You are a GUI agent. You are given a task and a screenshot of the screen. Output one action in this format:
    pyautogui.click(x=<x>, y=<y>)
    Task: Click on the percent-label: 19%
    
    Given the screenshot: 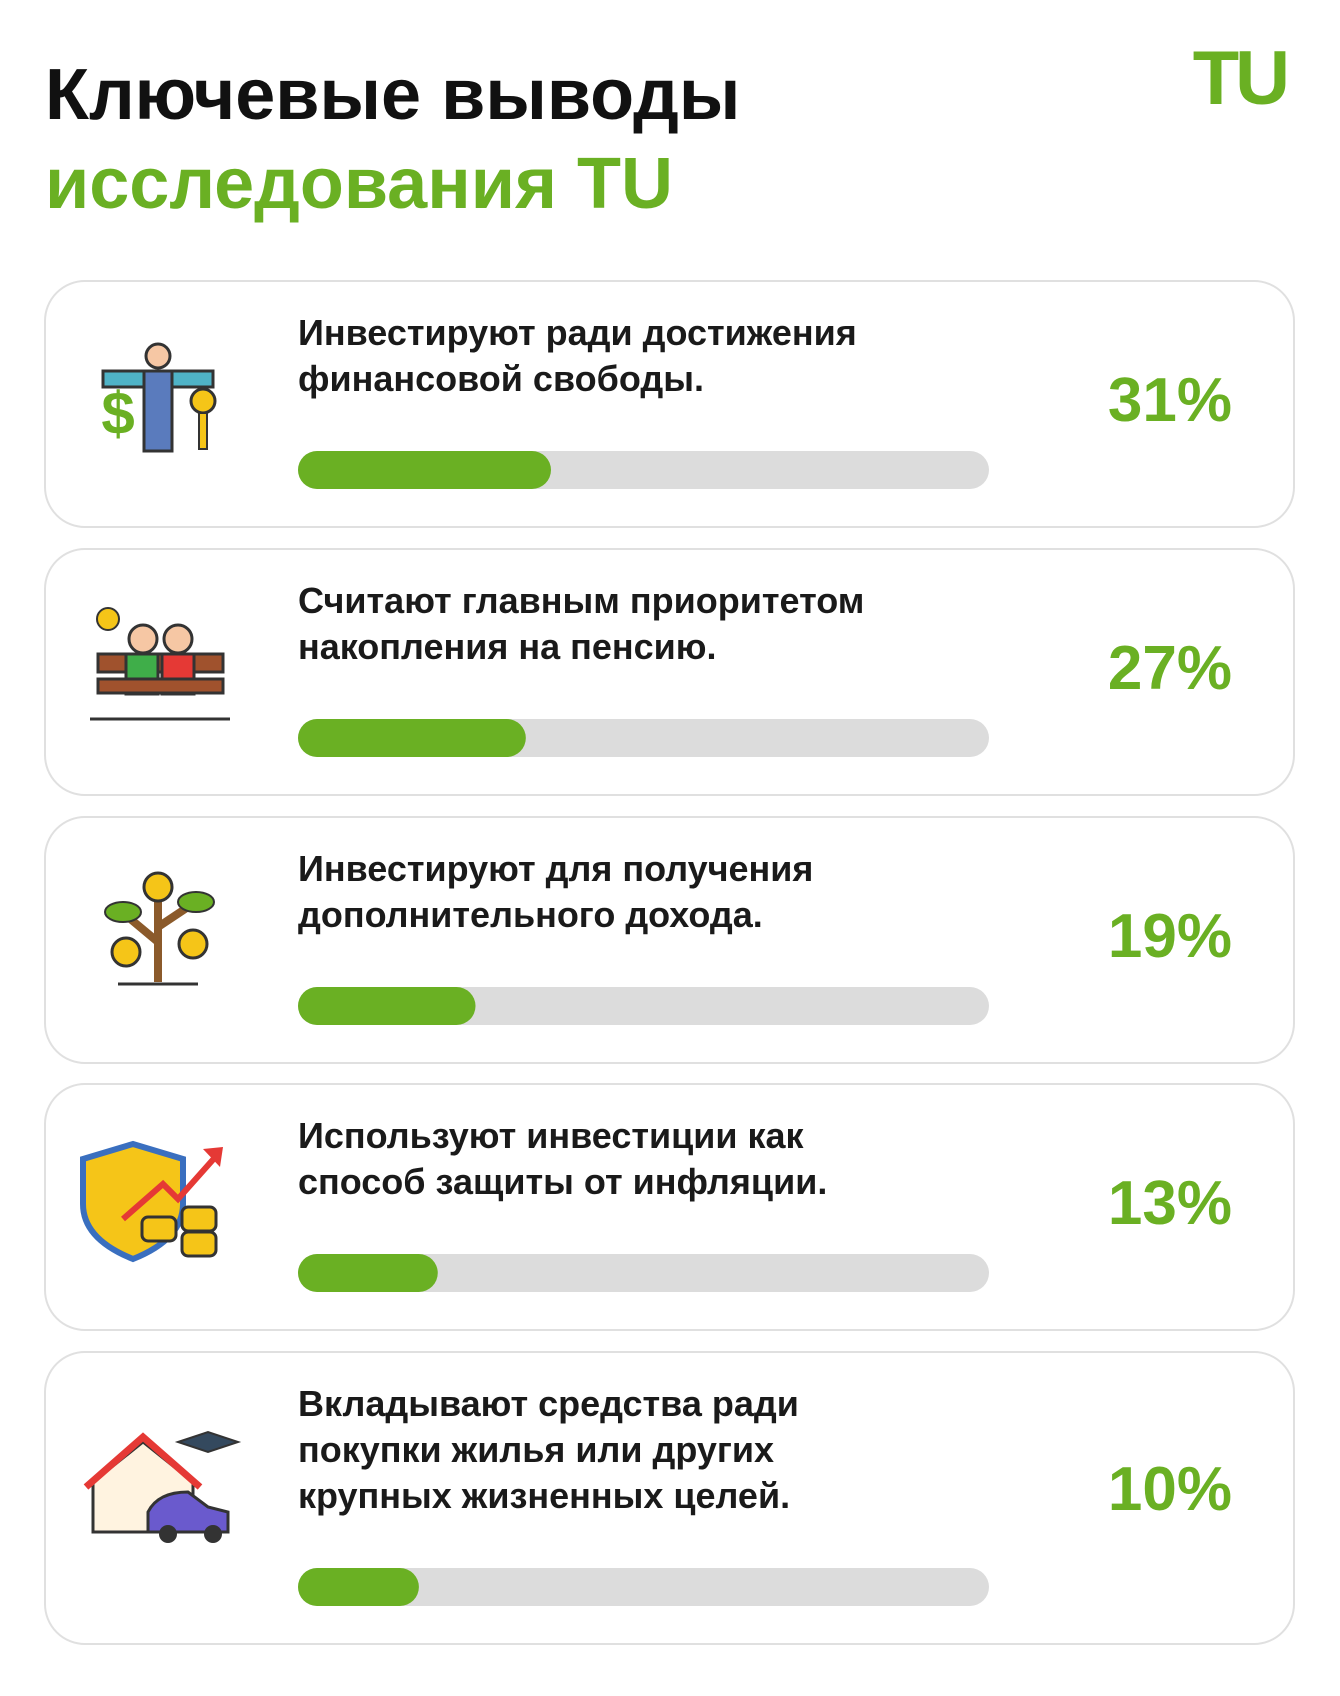 What is the action you would take?
    pyautogui.click(x=1170, y=936)
    